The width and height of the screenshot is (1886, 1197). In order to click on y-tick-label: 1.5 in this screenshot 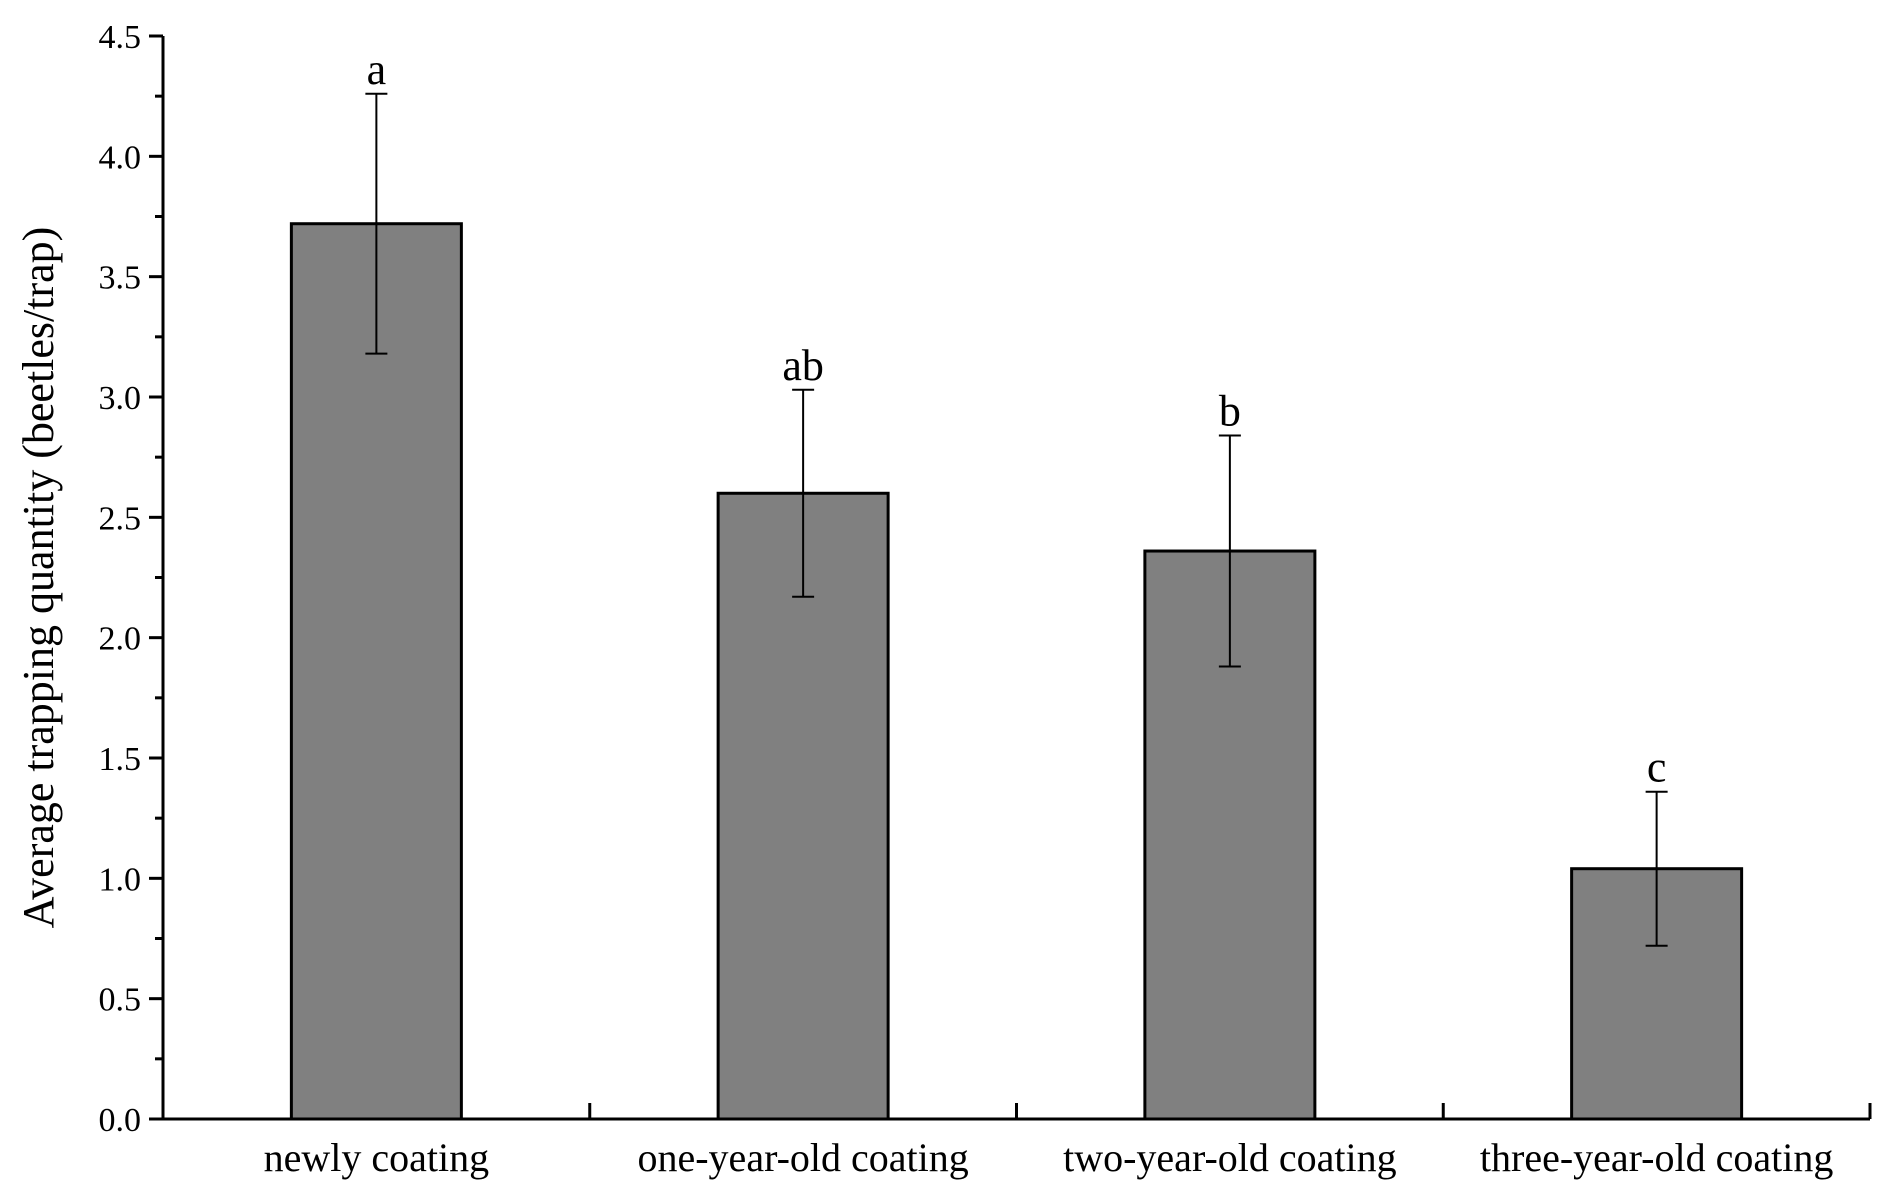, I will do `click(120, 759)`.